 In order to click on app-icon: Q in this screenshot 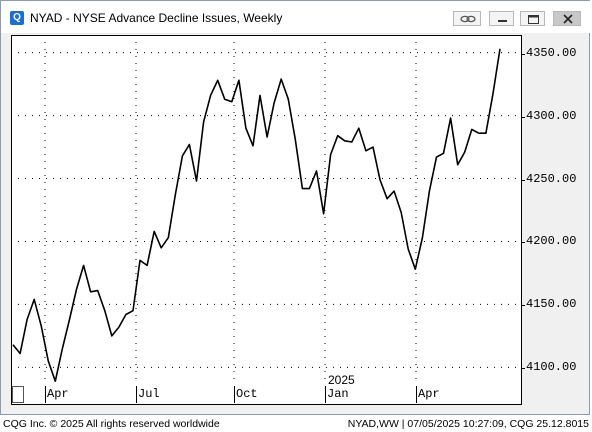, I will do `click(17, 18)`.